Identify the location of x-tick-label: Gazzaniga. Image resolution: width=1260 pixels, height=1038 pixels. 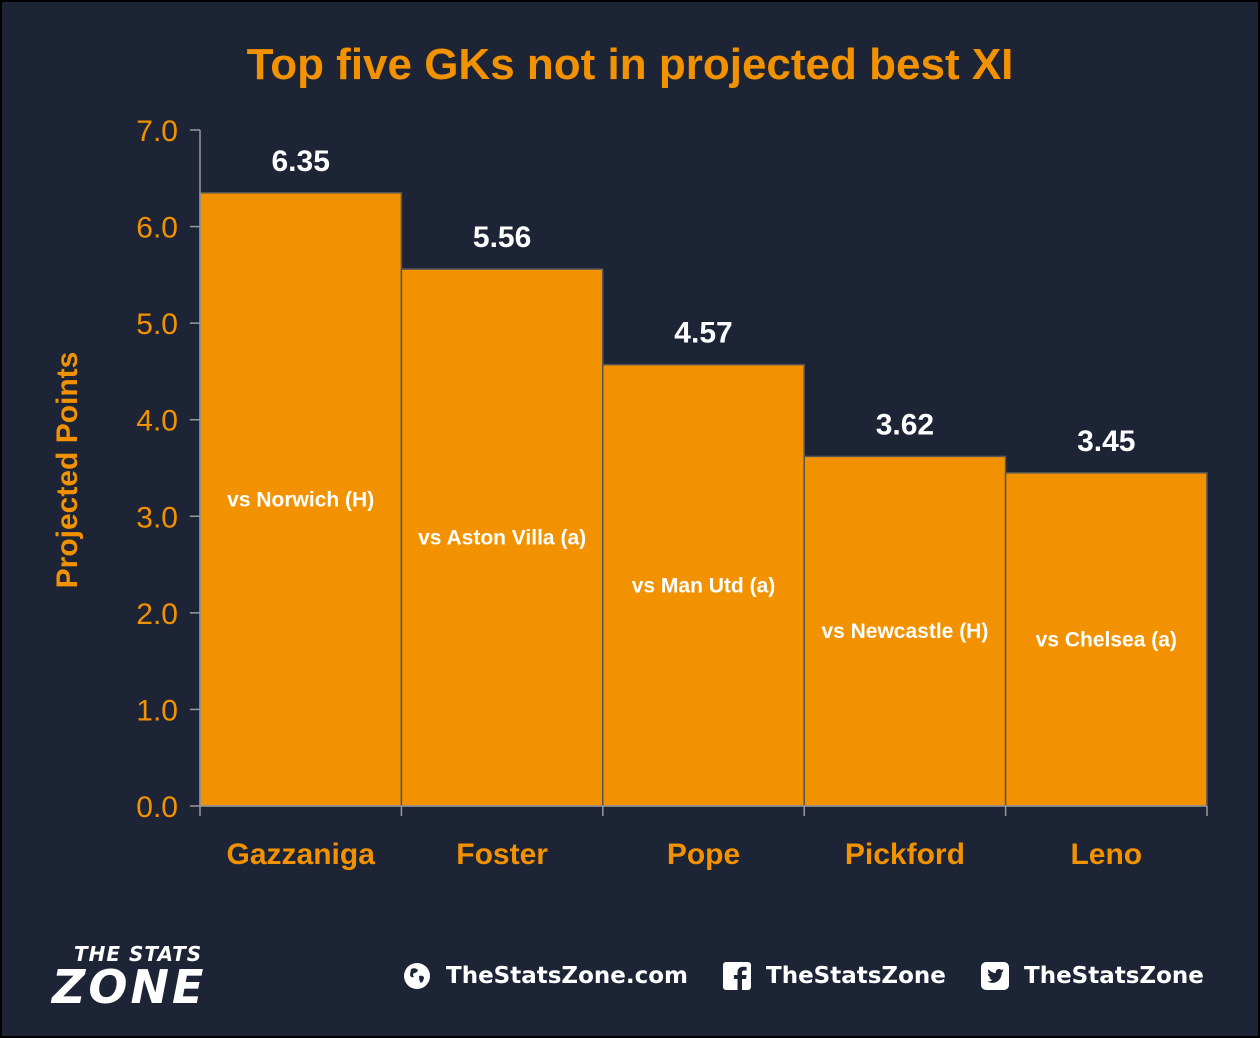
(301, 854).